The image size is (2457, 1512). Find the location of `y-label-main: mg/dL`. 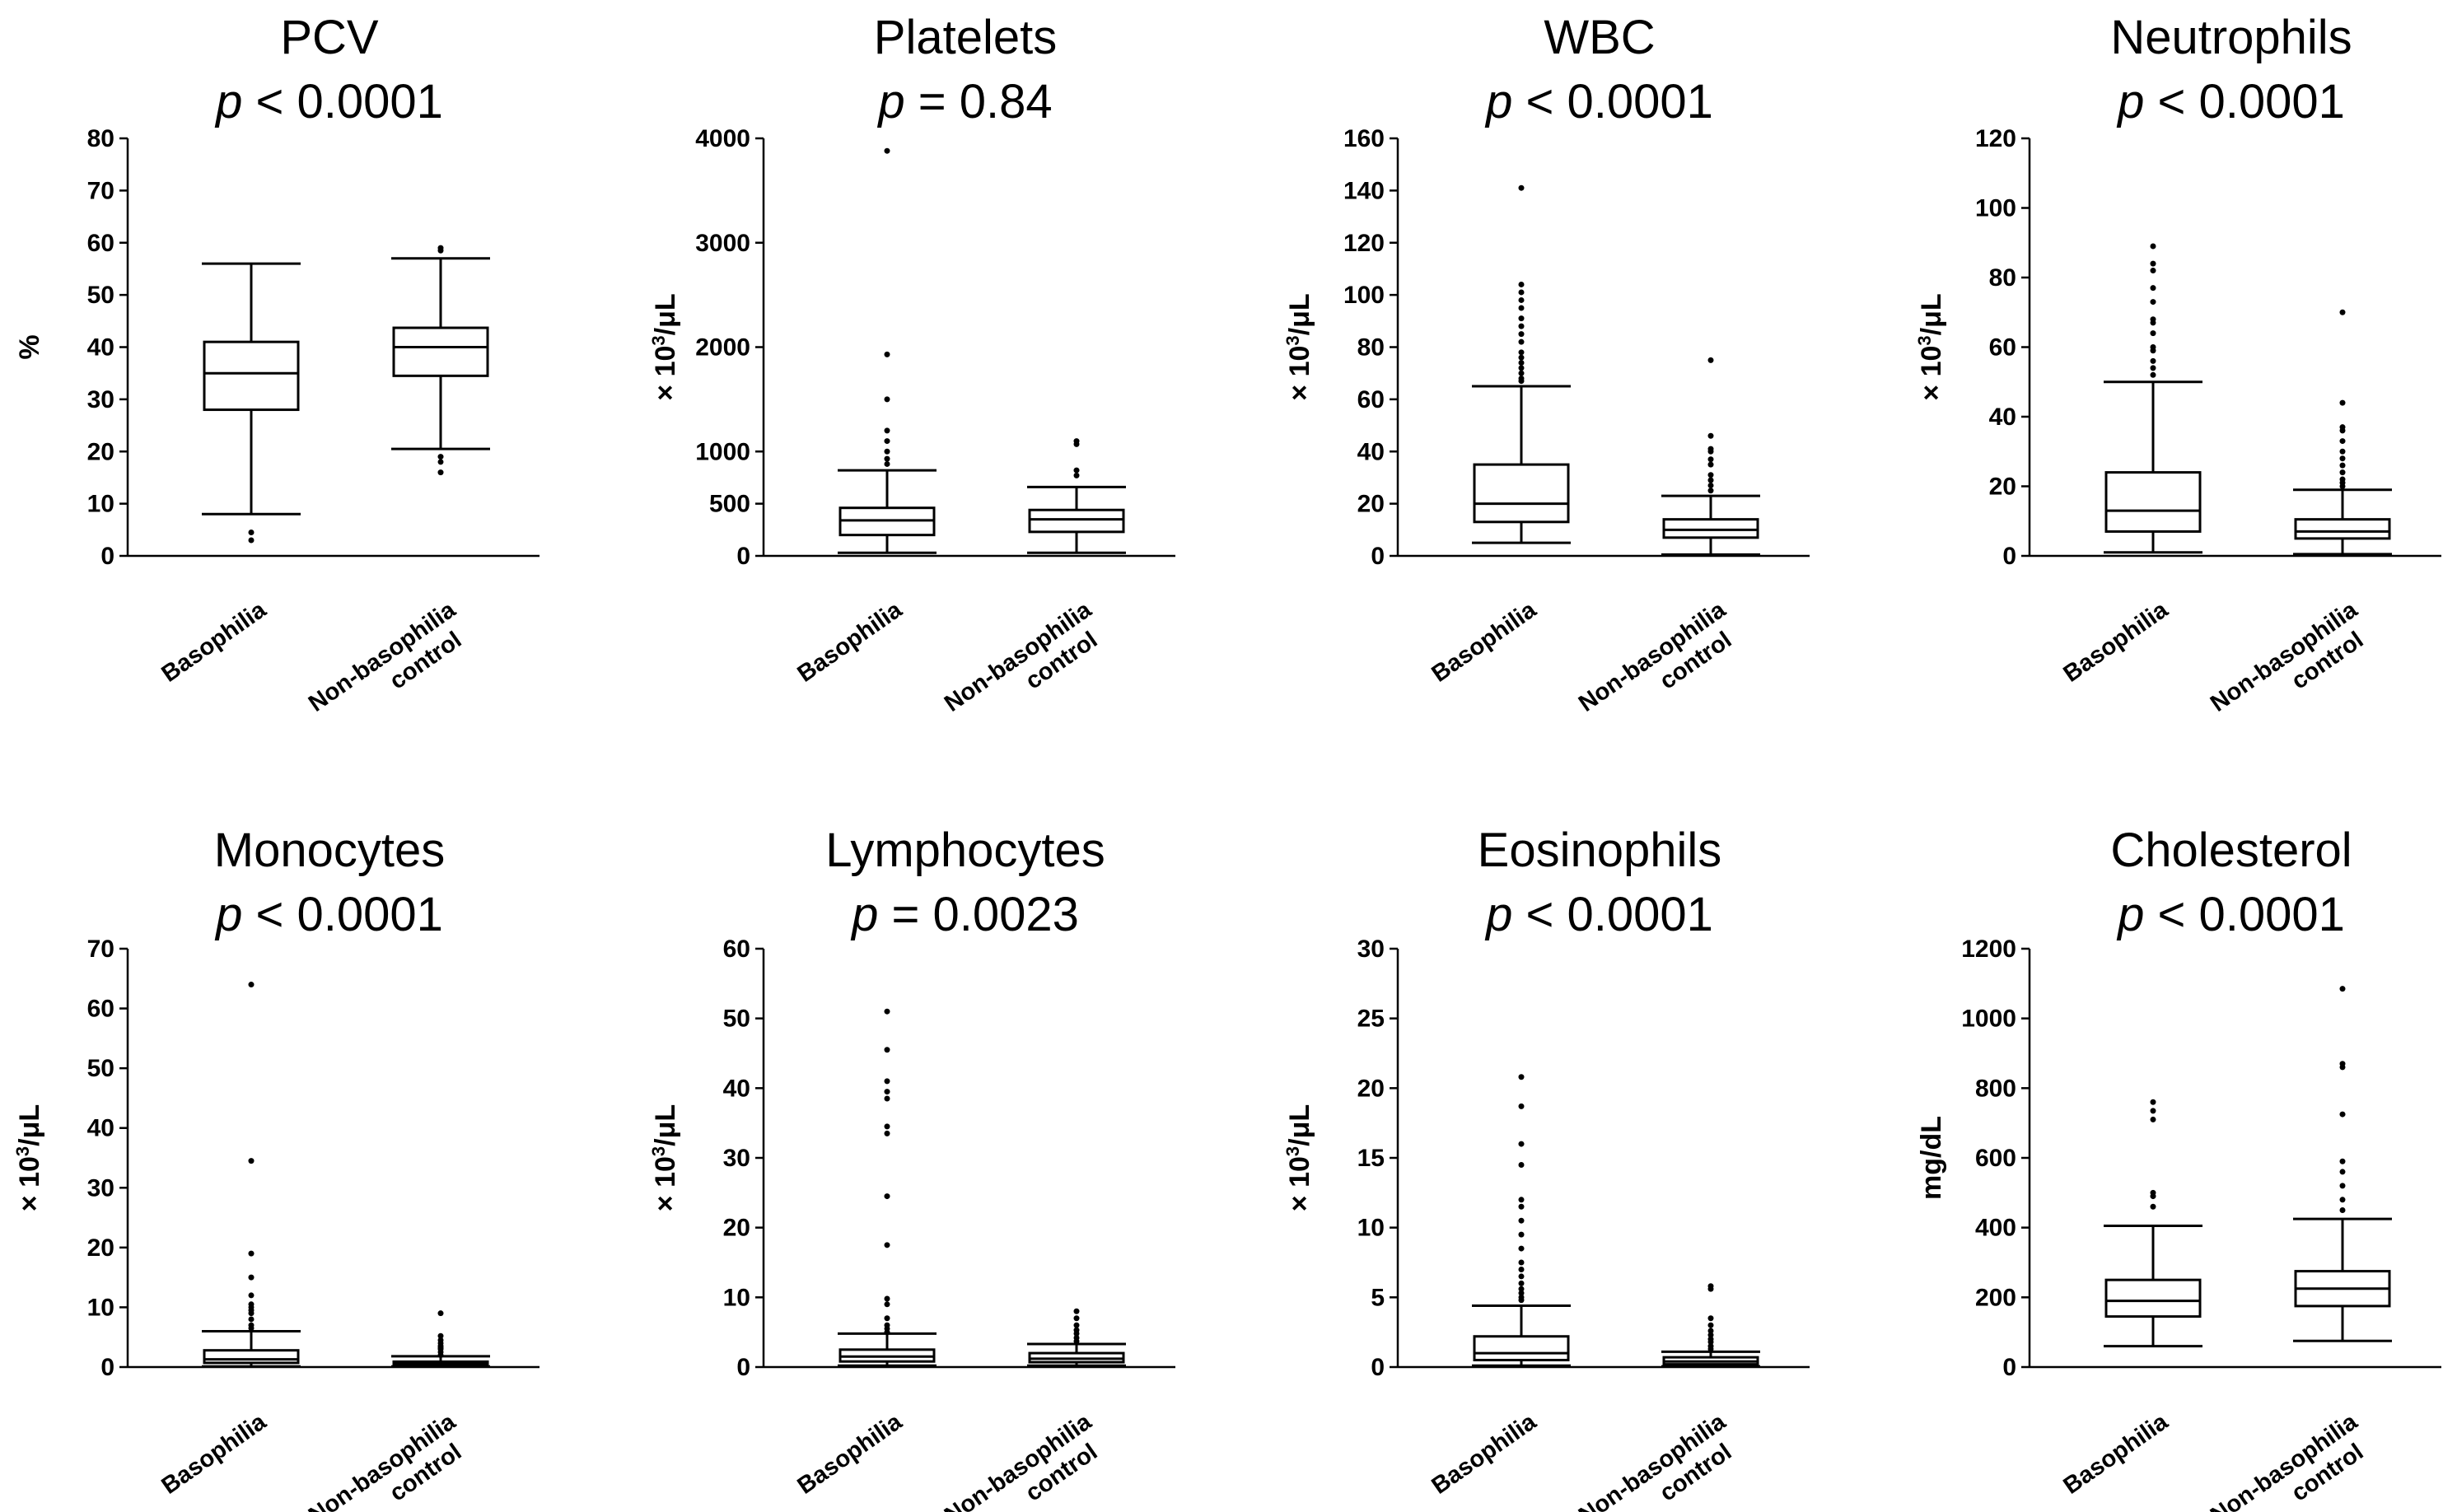

y-label-main: mg/dL is located at coordinates (1931, 1158).